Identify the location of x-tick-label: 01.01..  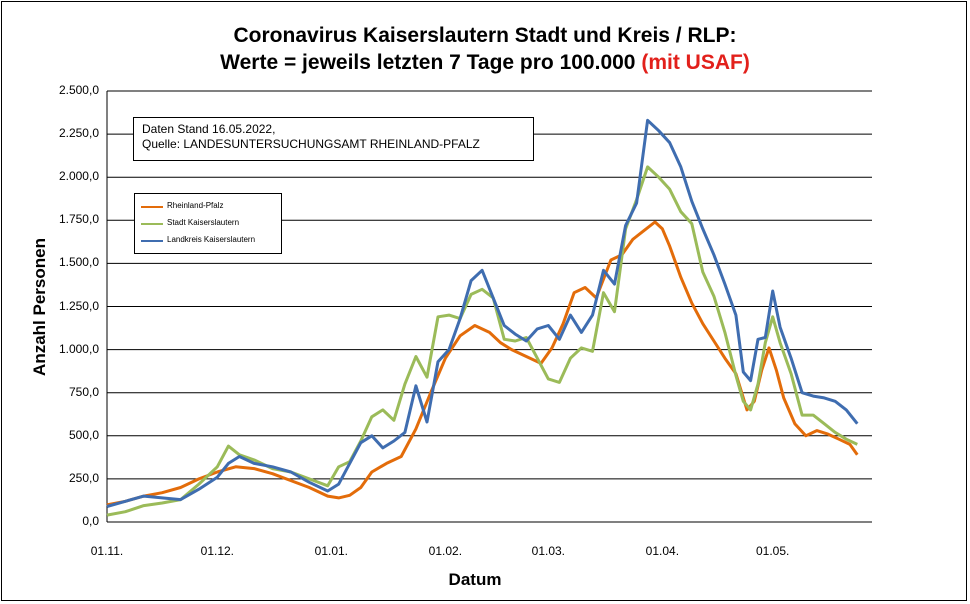
(331, 551).